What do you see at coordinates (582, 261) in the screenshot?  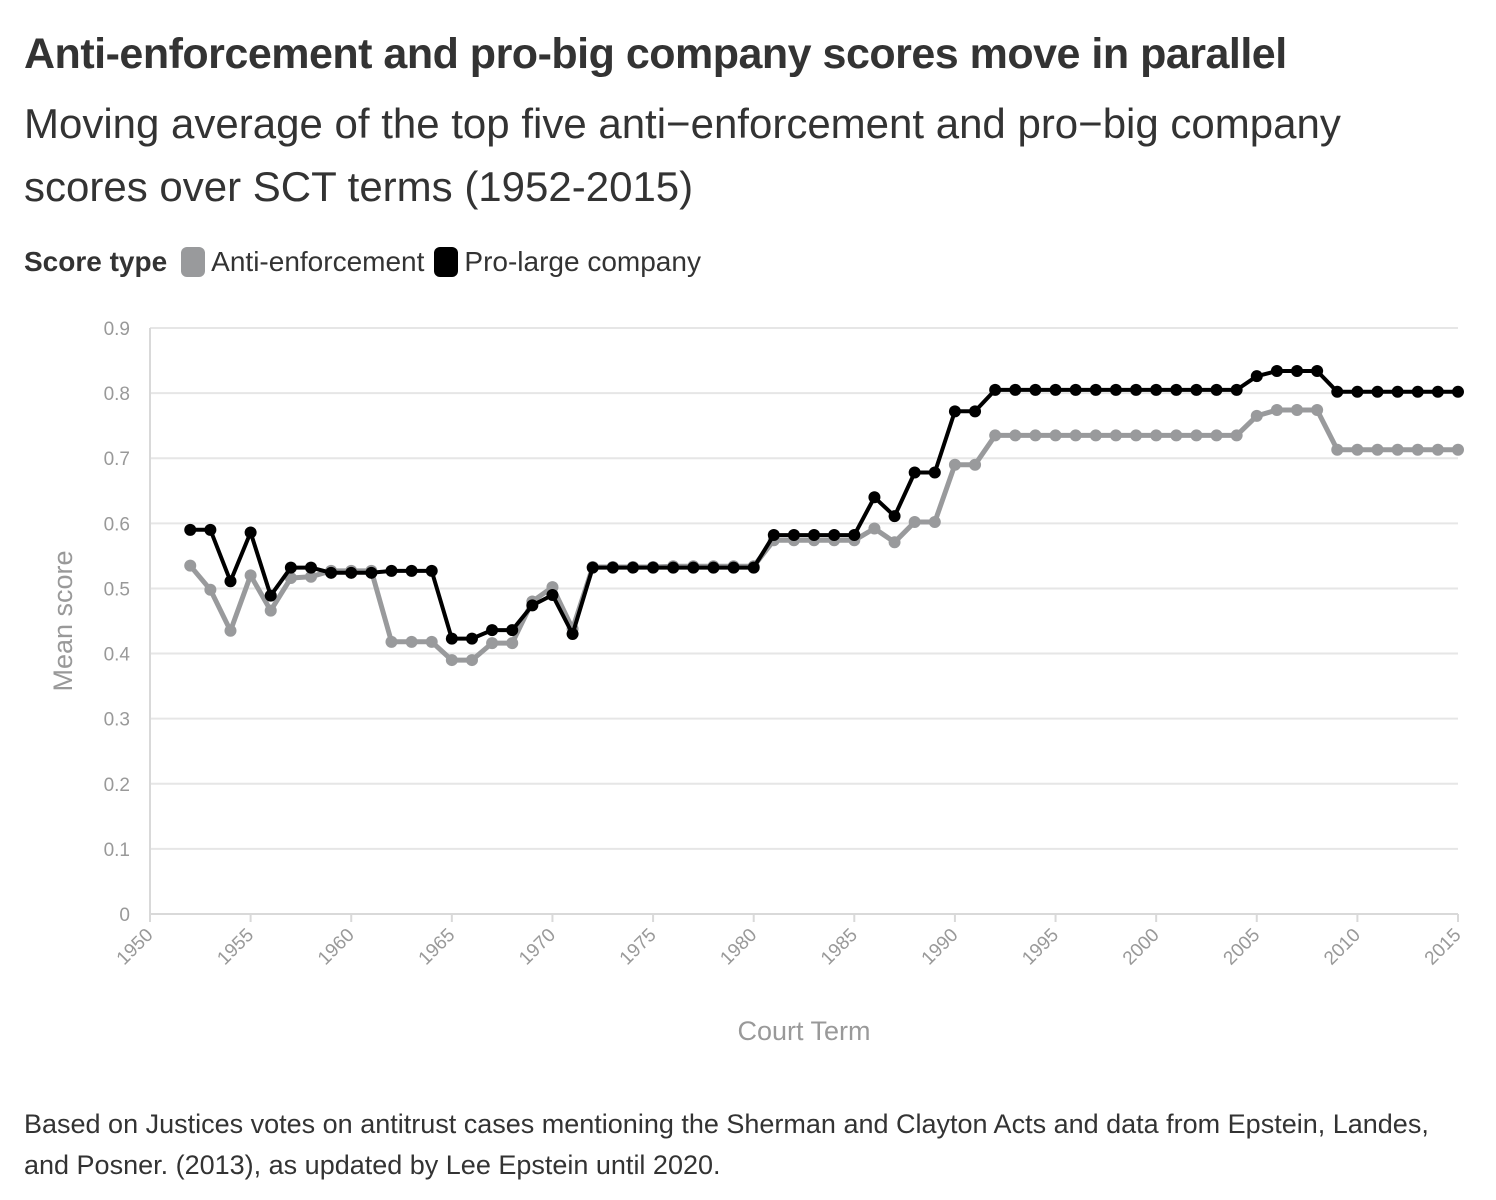 I see `legend-label-pro-large-company: Pro-large company` at bounding box center [582, 261].